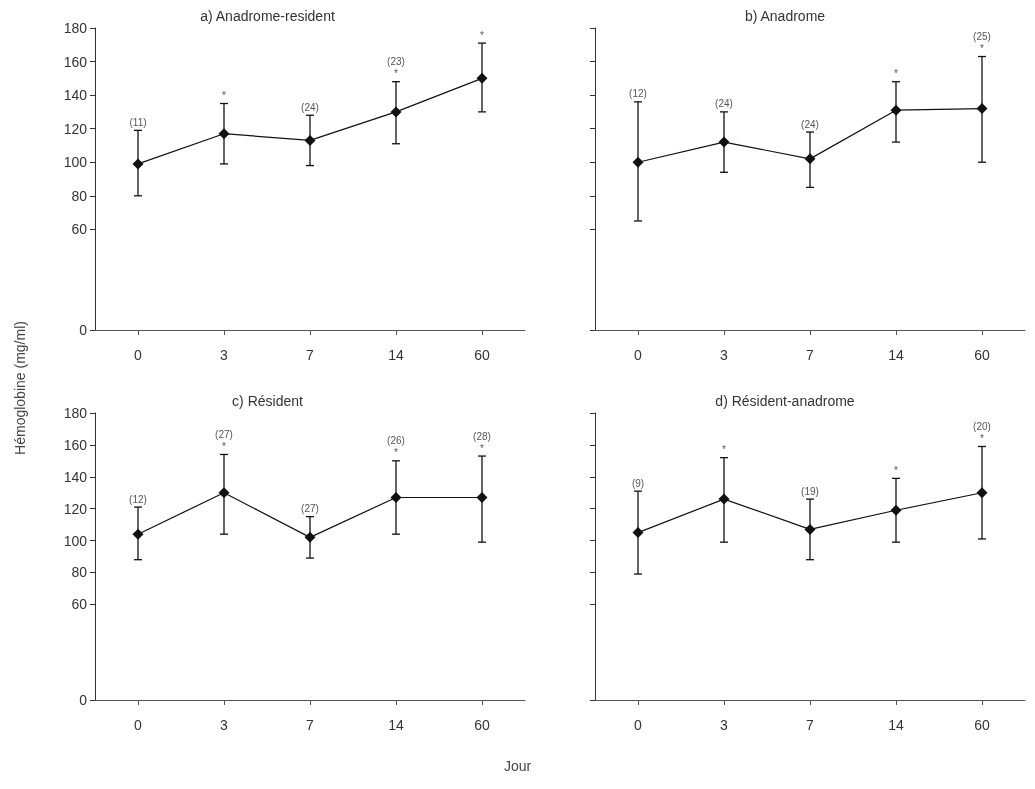 Image resolution: width=1035 pixels, height=789 pixels. Describe the element at coordinates (20, 388) in the screenshot. I see `y-axis-title: Hémoglobine (mg/ml)` at that location.